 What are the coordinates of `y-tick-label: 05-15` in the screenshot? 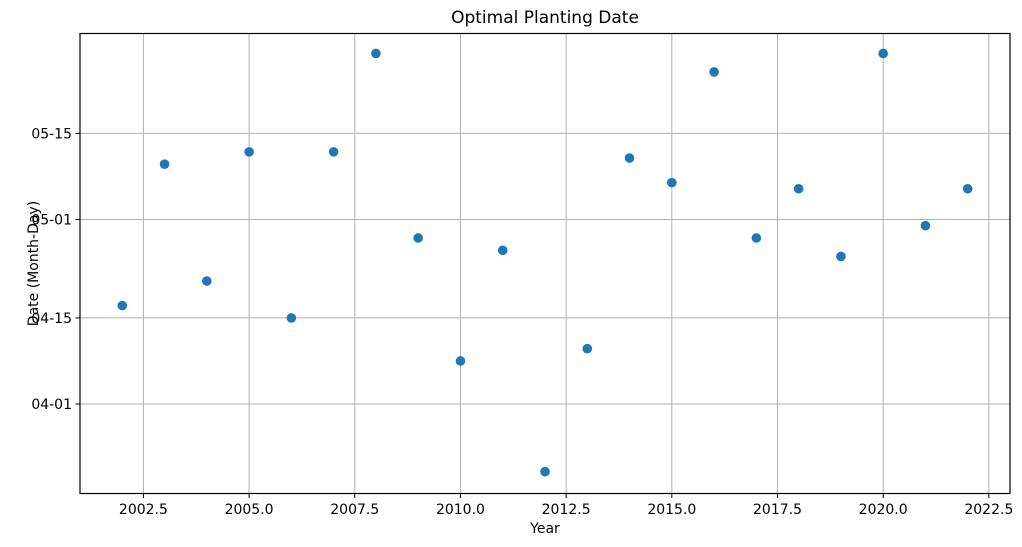 It's located at (51, 134).